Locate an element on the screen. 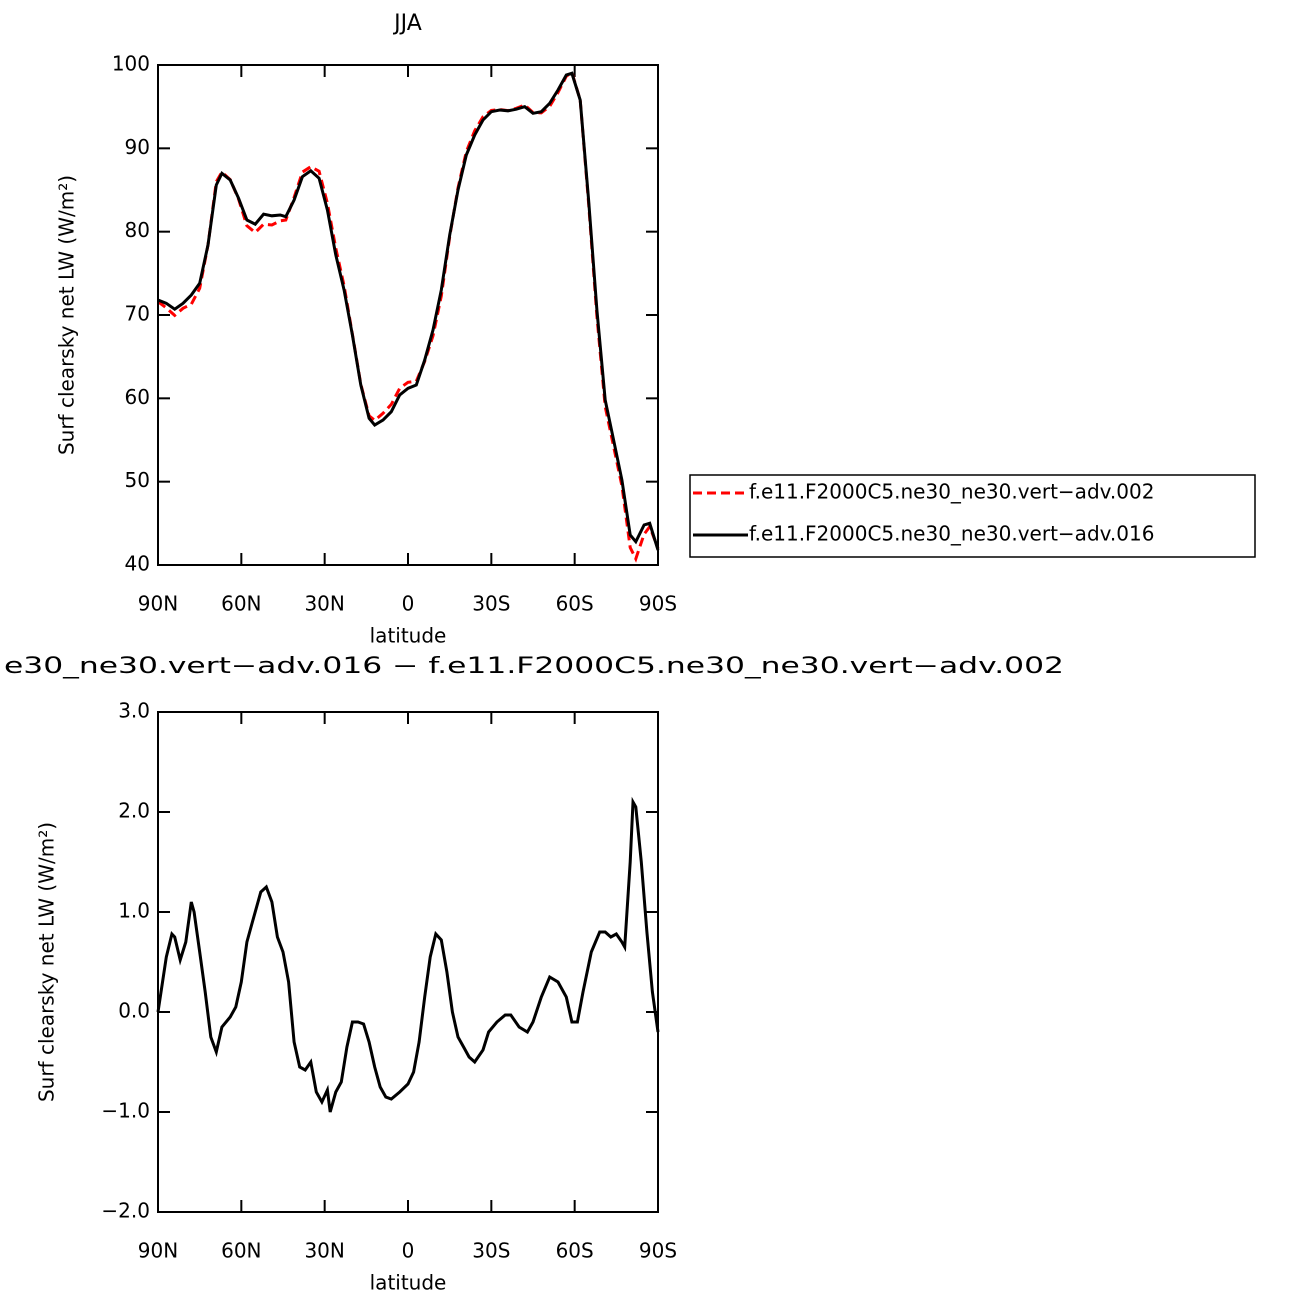 This screenshot has height=1303, width=1305. y-tick-label: 80 is located at coordinates (137, 230).